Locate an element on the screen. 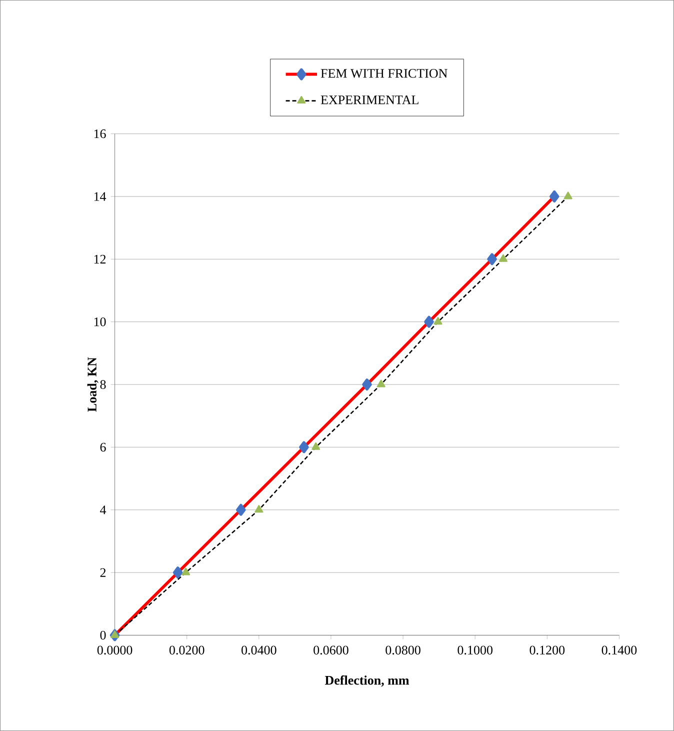  legend-label: EXPERIMENTAL is located at coordinates (369, 100).